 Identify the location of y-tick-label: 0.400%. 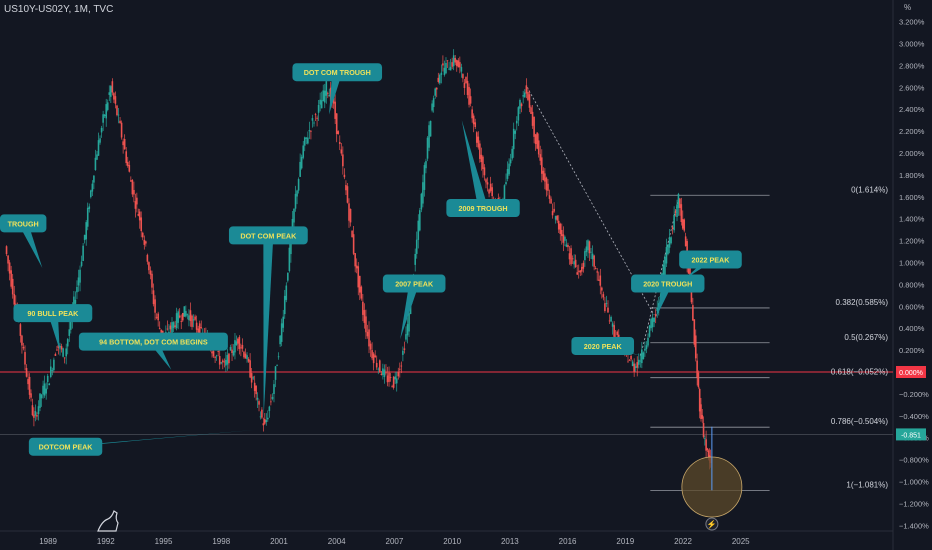
(912, 328).